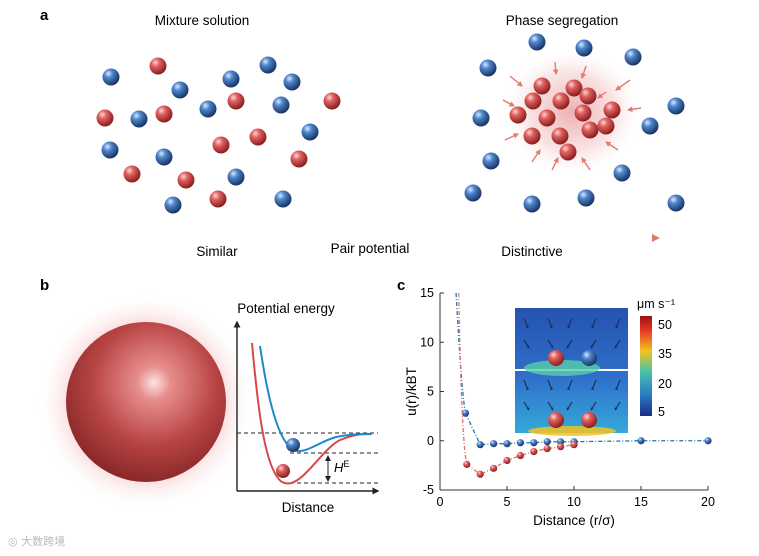 The height and width of the screenshot is (556, 759). Describe the element at coordinates (430, 441) in the screenshot. I see `c-y-tick-label: 0` at that location.